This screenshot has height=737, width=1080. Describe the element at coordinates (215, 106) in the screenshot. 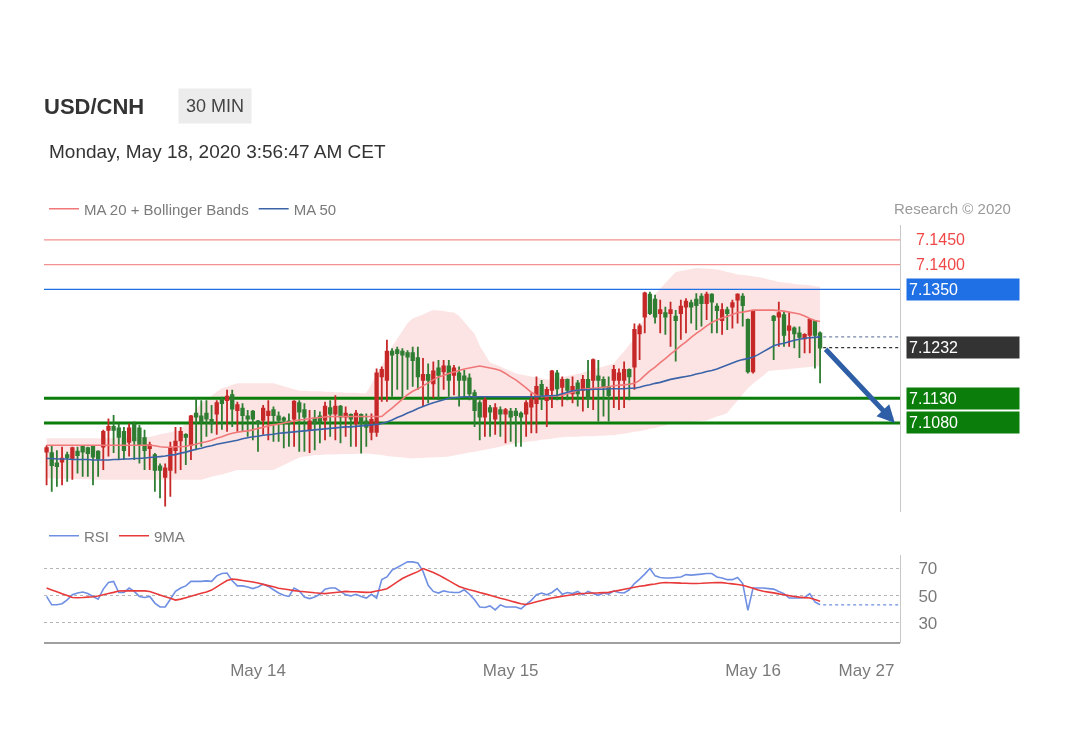

I see `text: 30 MIN` at that location.